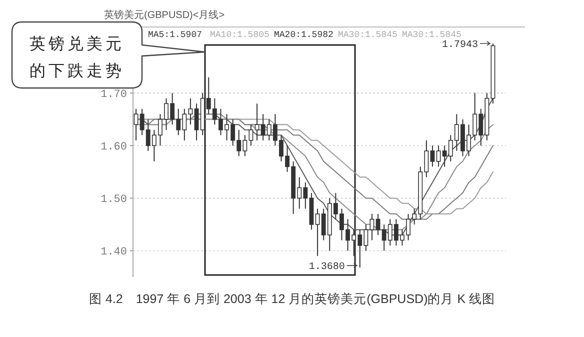  I want to click on y-tick-label: 1.60, so click(113, 148).